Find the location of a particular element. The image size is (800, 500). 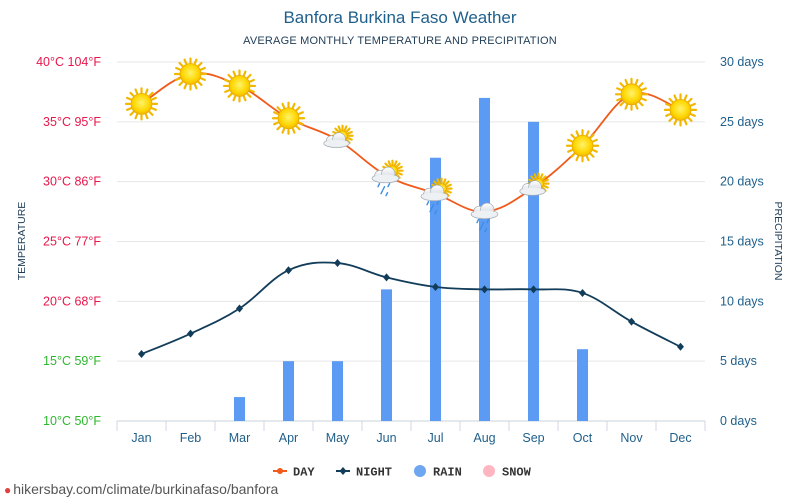

y-left-tick-label: 35°C 95°F is located at coordinates (72, 122).